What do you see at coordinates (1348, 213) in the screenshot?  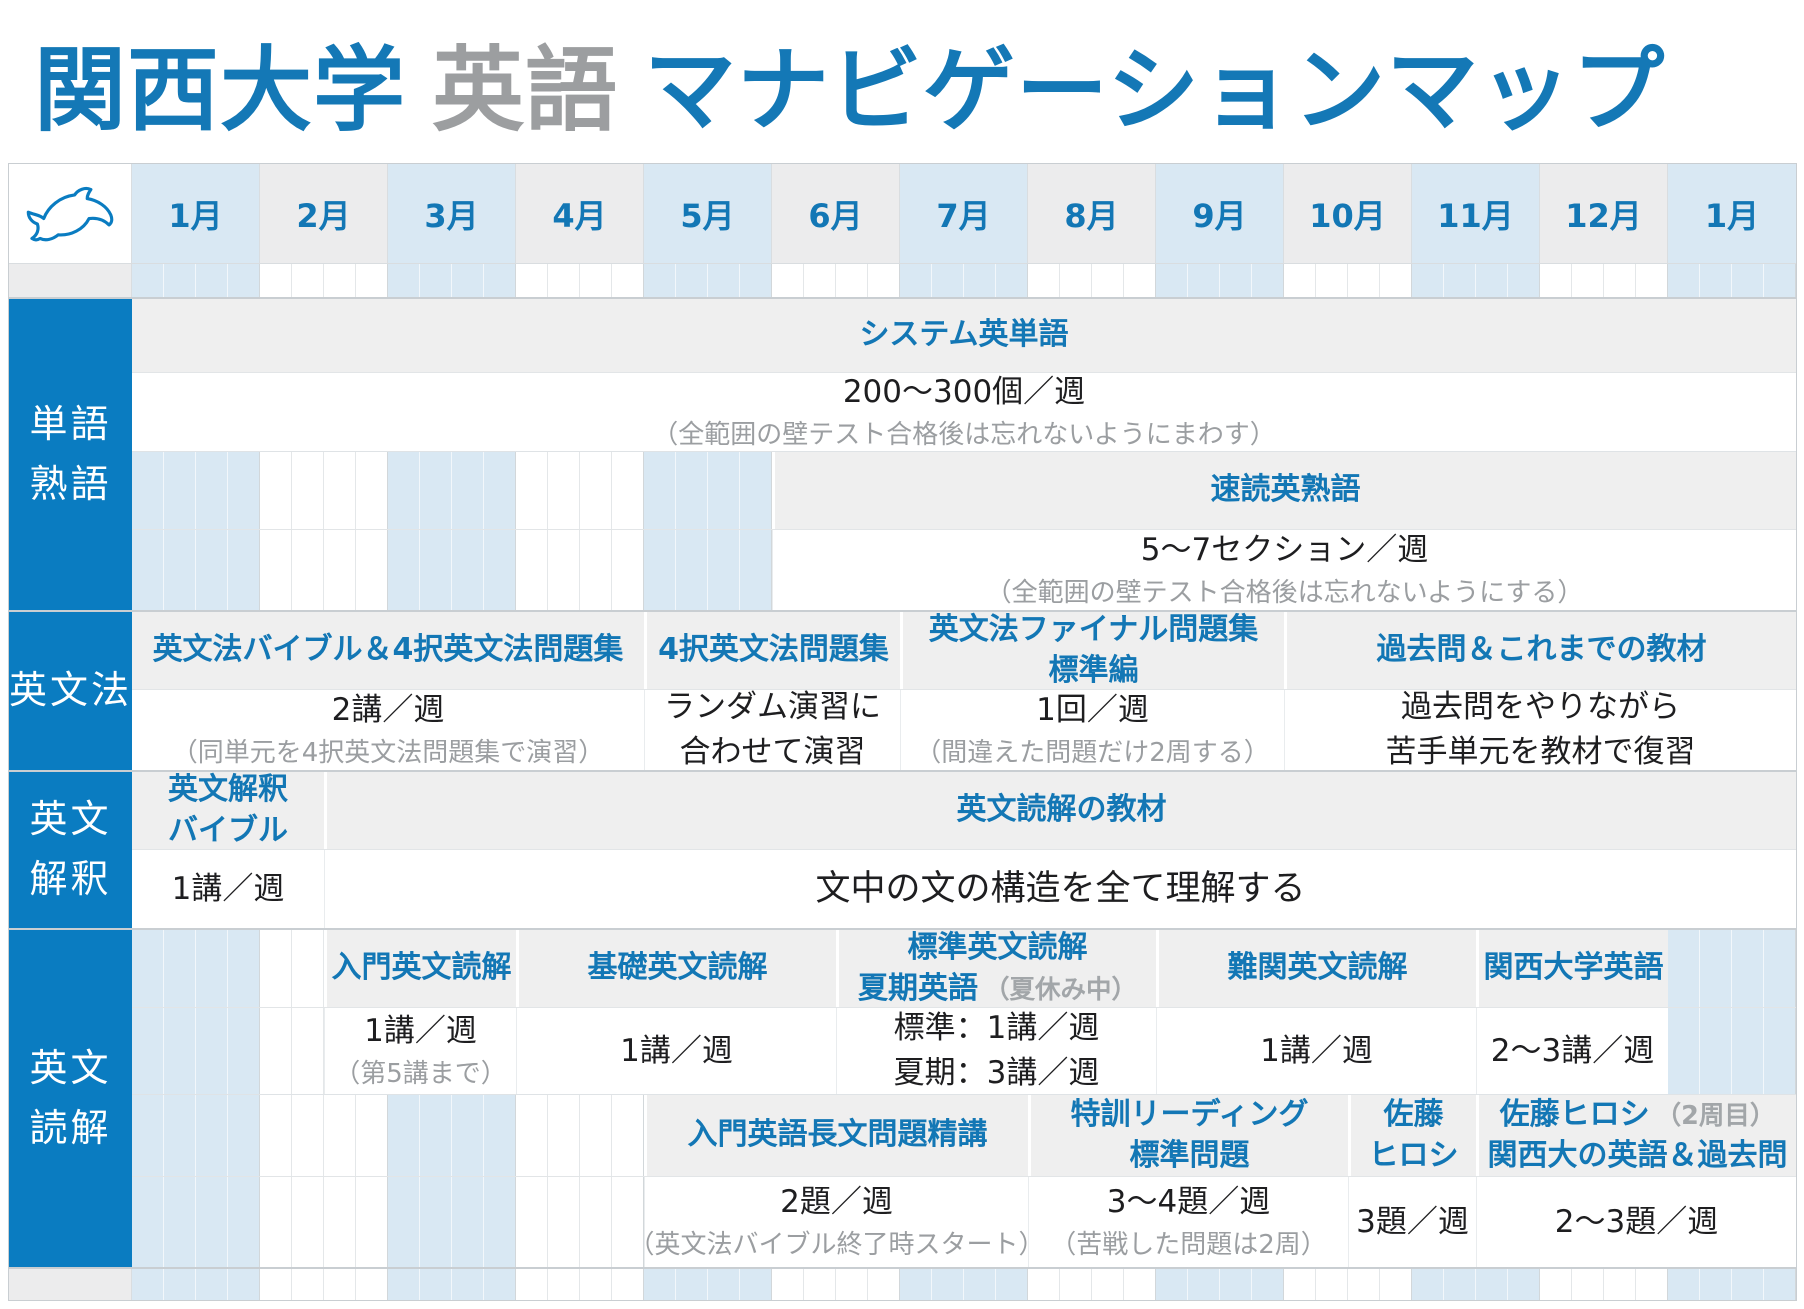 I see `month-header-cell: 10月` at bounding box center [1348, 213].